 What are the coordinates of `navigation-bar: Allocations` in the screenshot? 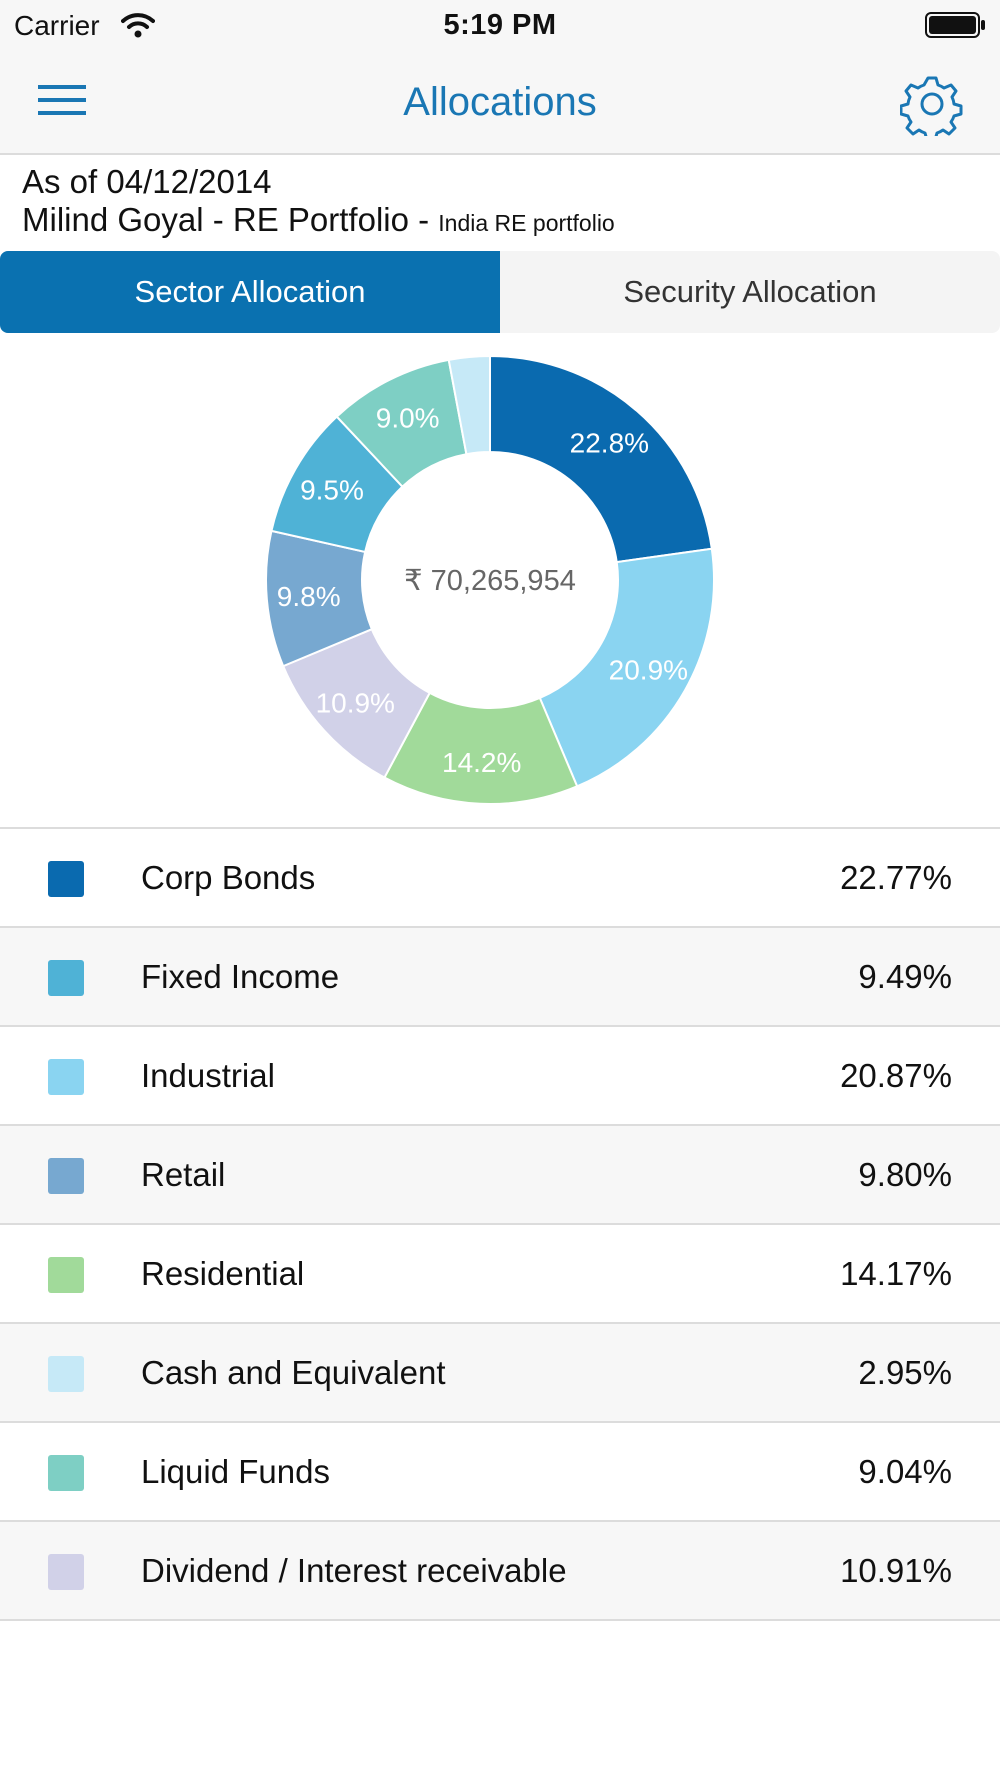 It's located at (500, 103).